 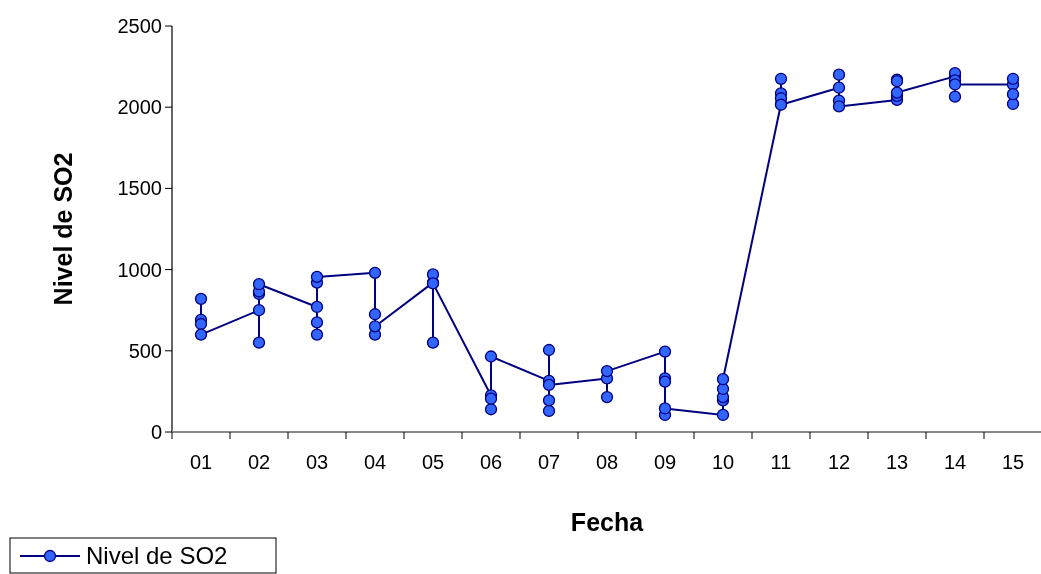 I want to click on x-tick-label: 02, so click(x=259, y=462).